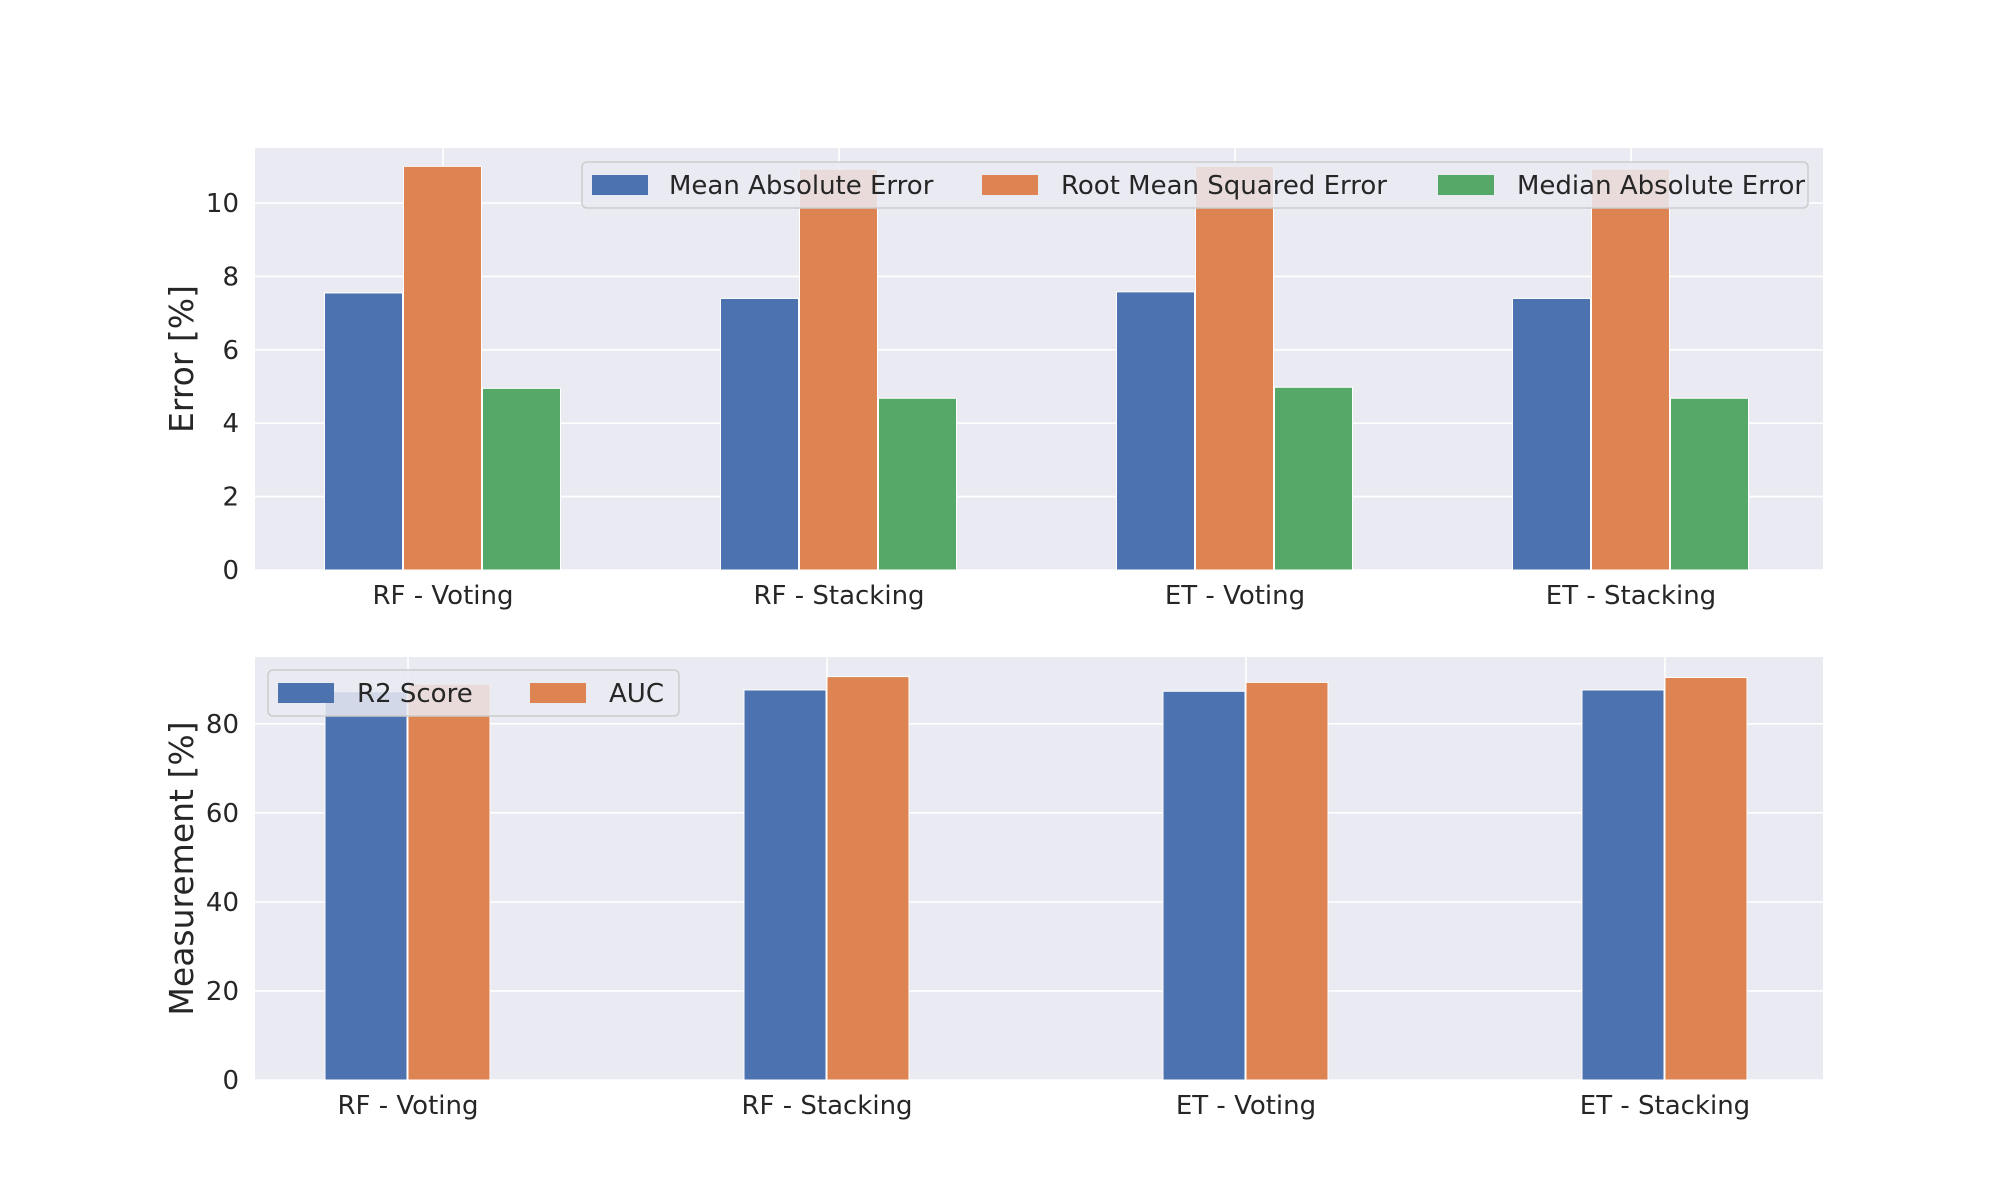  Describe the element at coordinates (1204, 885) in the screenshot. I see `bar-r2-score-et-voting` at that location.